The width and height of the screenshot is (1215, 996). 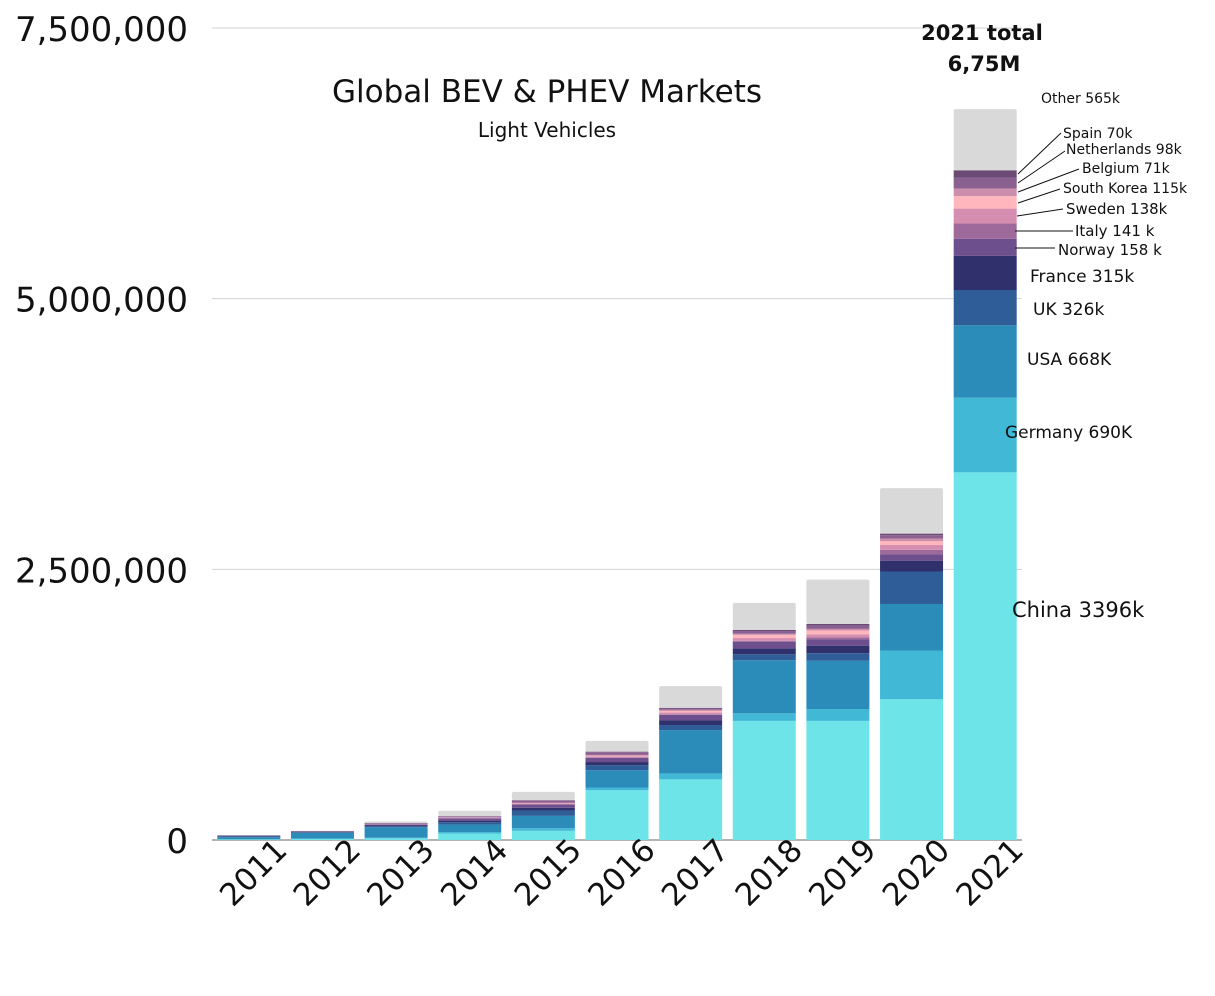 I want to click on bar-segment-belgium-2019, so click(x=837, y=630).